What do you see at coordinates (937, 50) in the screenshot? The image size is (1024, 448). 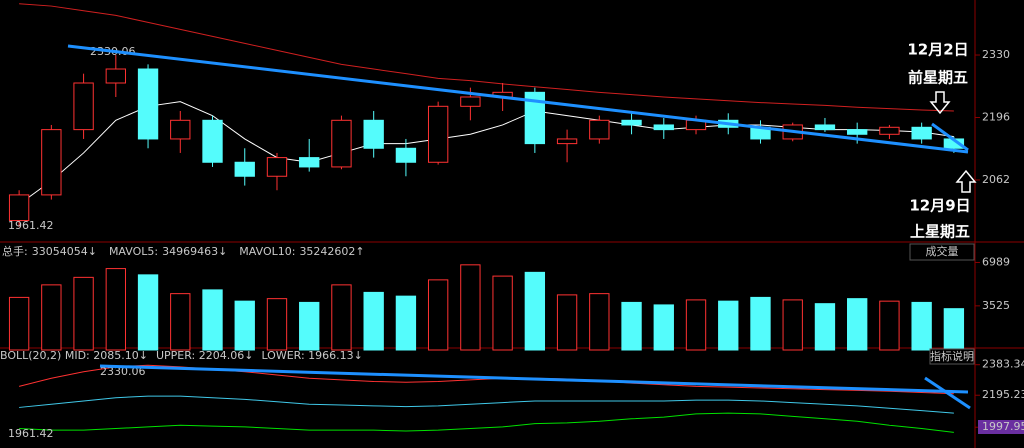 I see `annotation: 12月2日` at bounding box center [937, 50].